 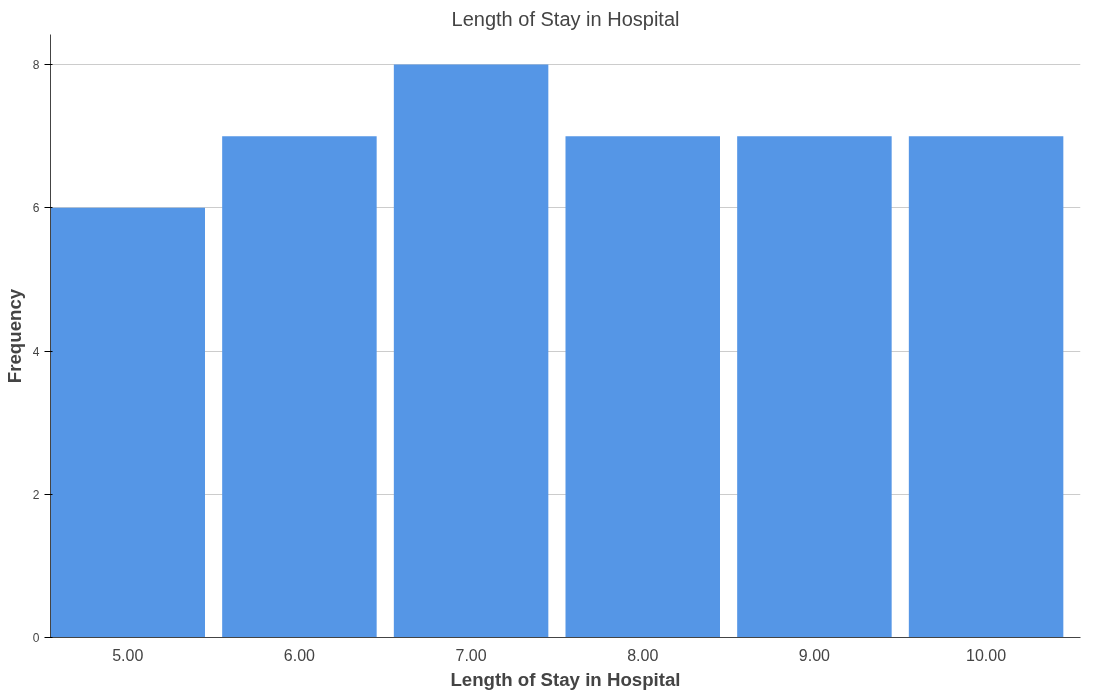 I want to click on x-tick-label: 8.00, so click(x=643, y=655).